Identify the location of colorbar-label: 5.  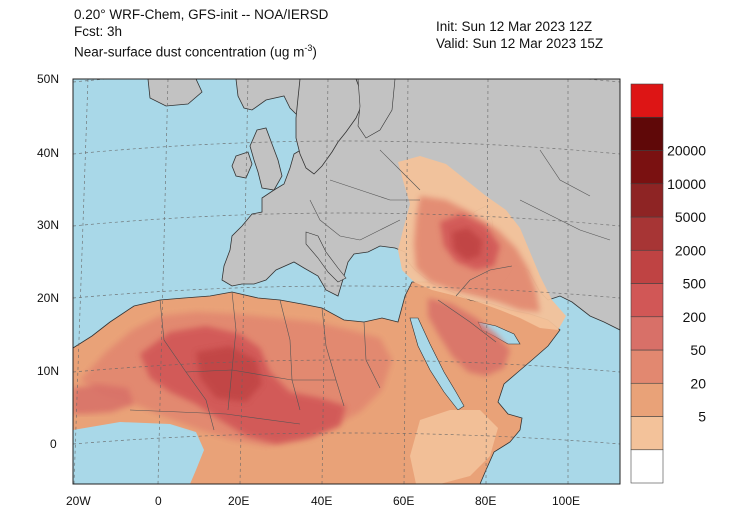
(702, 417).